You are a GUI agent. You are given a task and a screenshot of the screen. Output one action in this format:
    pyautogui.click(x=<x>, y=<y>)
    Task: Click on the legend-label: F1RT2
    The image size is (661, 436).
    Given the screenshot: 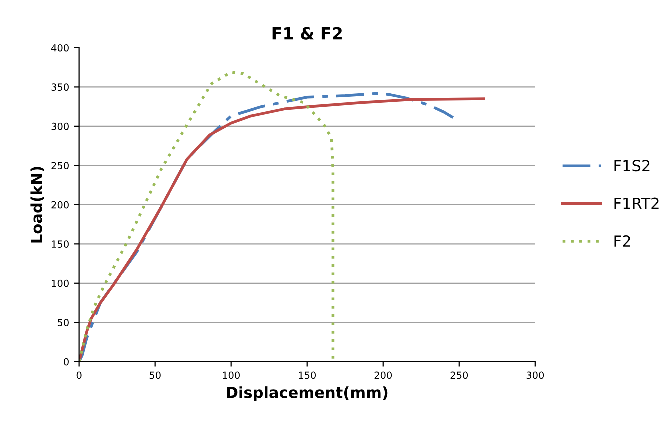 What is the action you would take?
    pyautogui.click(x=636, y=204)
    